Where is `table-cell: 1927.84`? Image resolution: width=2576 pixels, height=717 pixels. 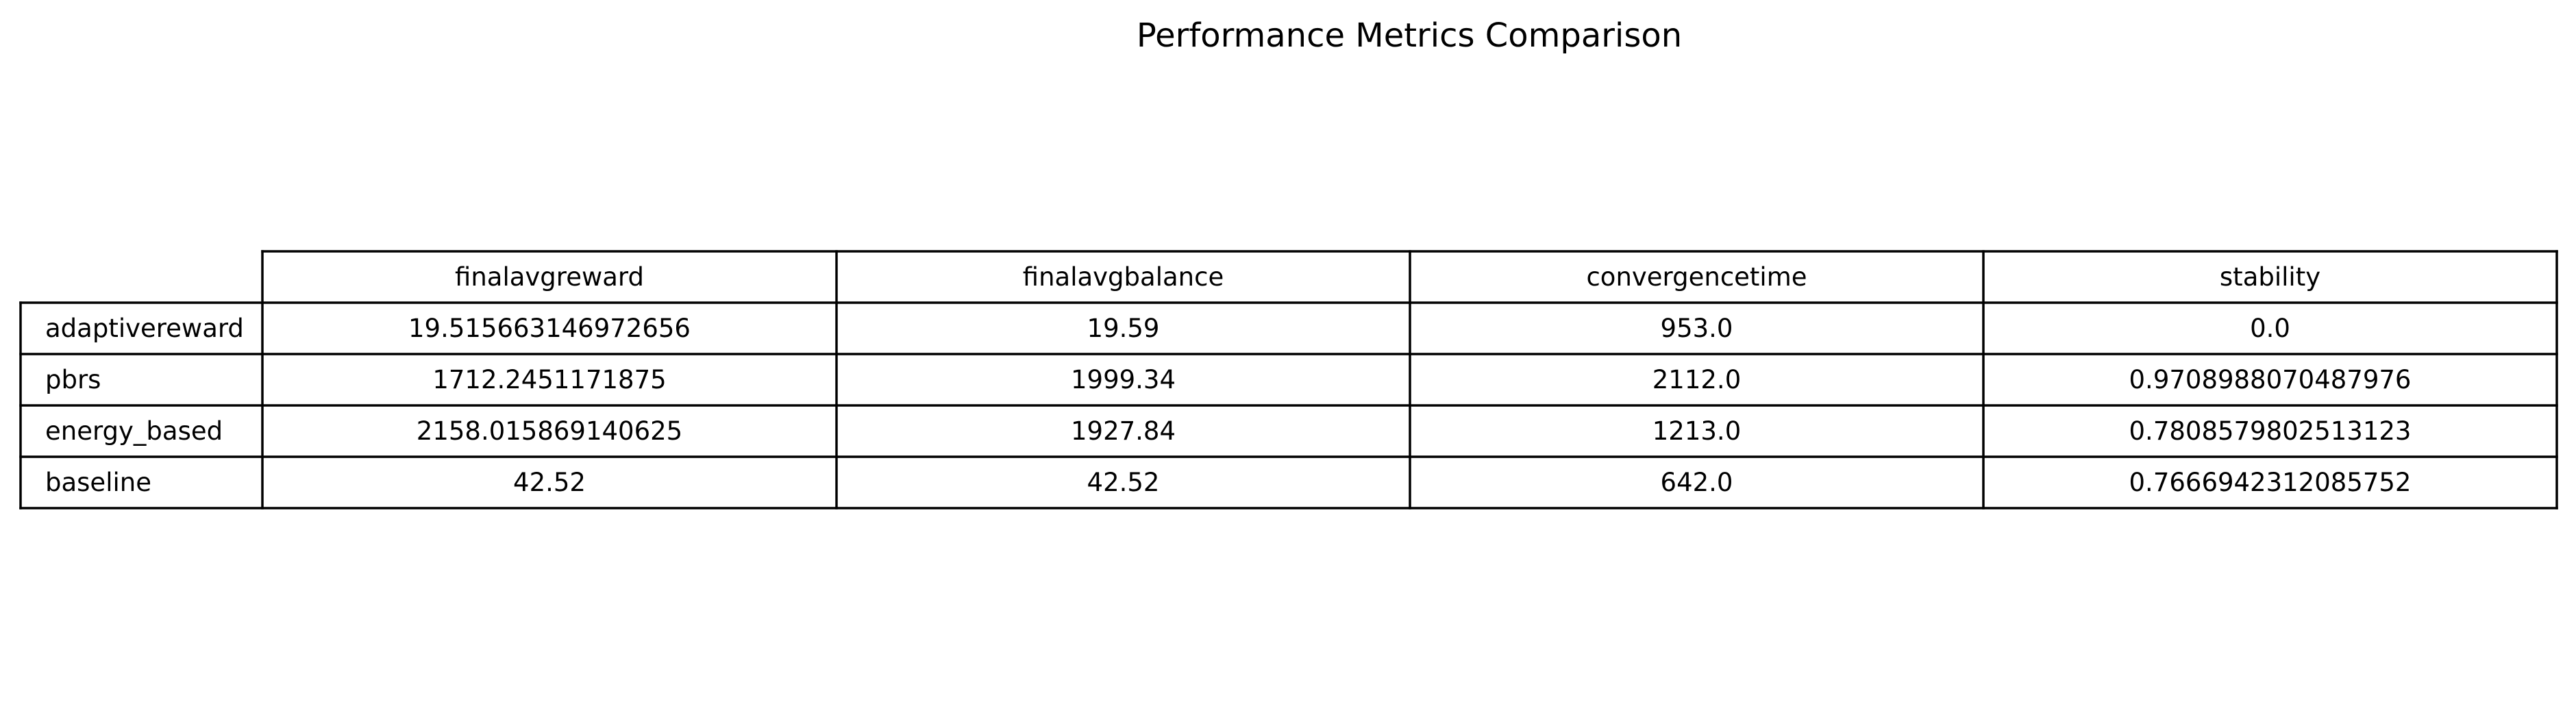 table-cell: 1927.84 is located at coordinates (1123, 431).